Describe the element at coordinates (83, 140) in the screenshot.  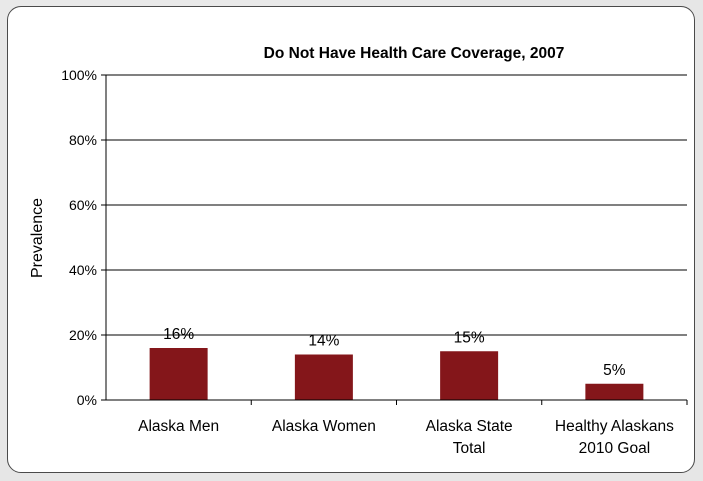
I see `y-tick-label: 80%` at that location.